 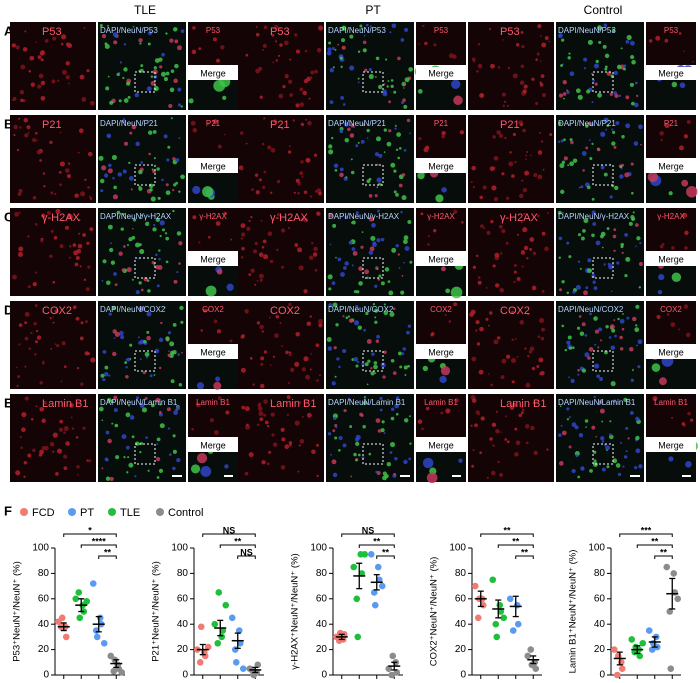 What do you see at coordinates (44, 573) in the screenshot?
I see `y-tick-label: 80` at bounding box center [44, 573].